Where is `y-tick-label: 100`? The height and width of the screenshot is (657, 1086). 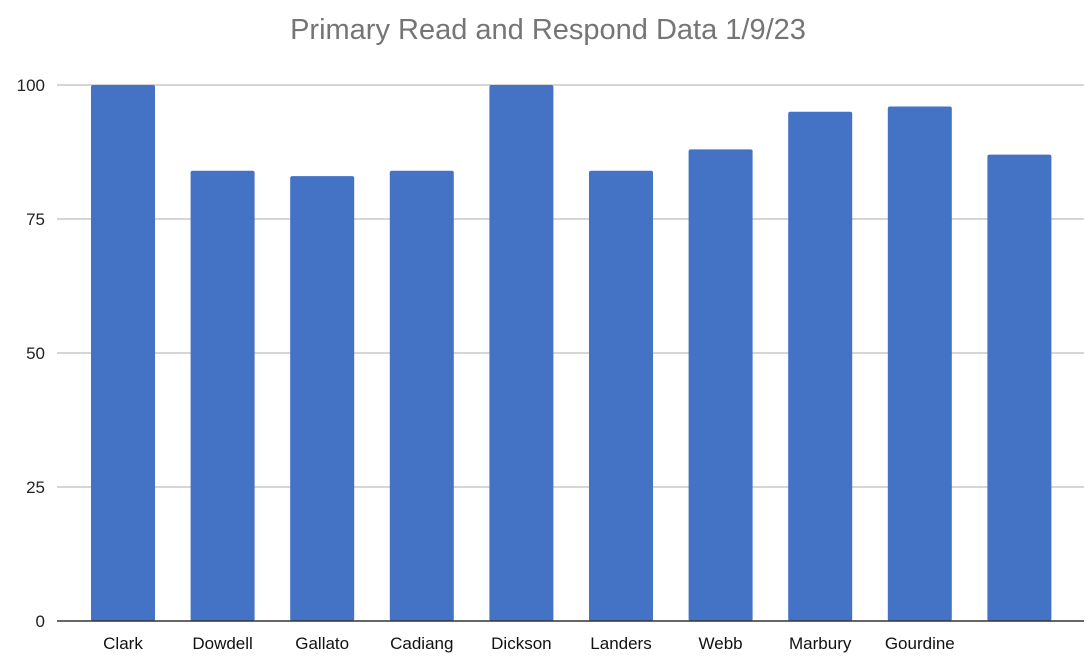
y-tick-label: 100 is located at coordinates (31, 85).